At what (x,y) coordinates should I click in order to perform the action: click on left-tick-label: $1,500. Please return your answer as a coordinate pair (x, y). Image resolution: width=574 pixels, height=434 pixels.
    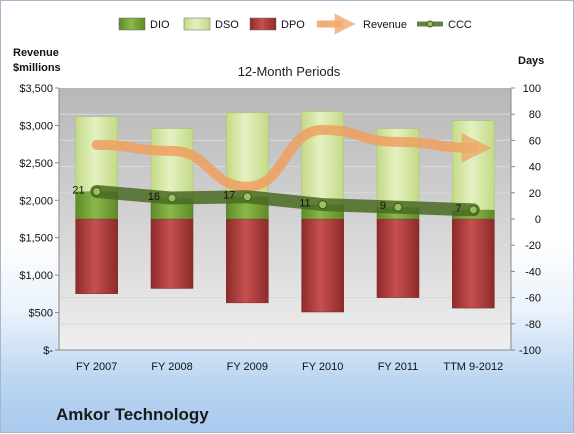
    Looking at the image, I should click on (36, 239).